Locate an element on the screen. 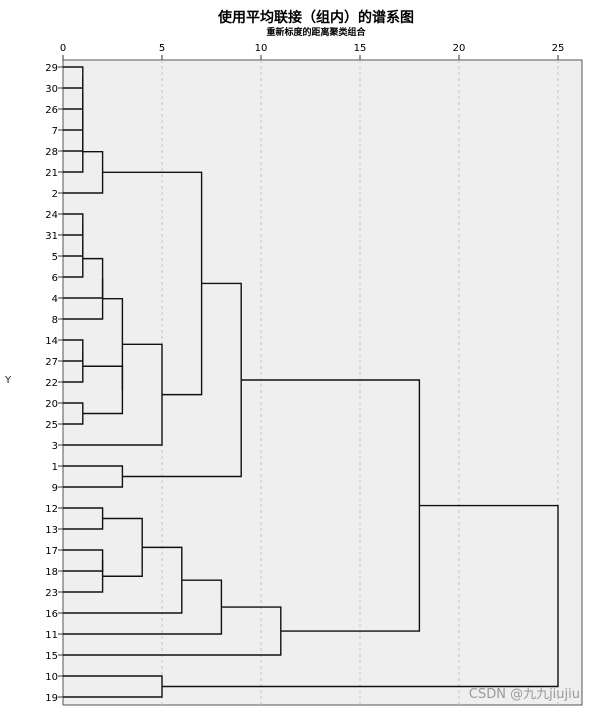 Image resolution: width=591 pixels, height=713 pixels. leaf-label: 24 is located at coordinates (51, 215).